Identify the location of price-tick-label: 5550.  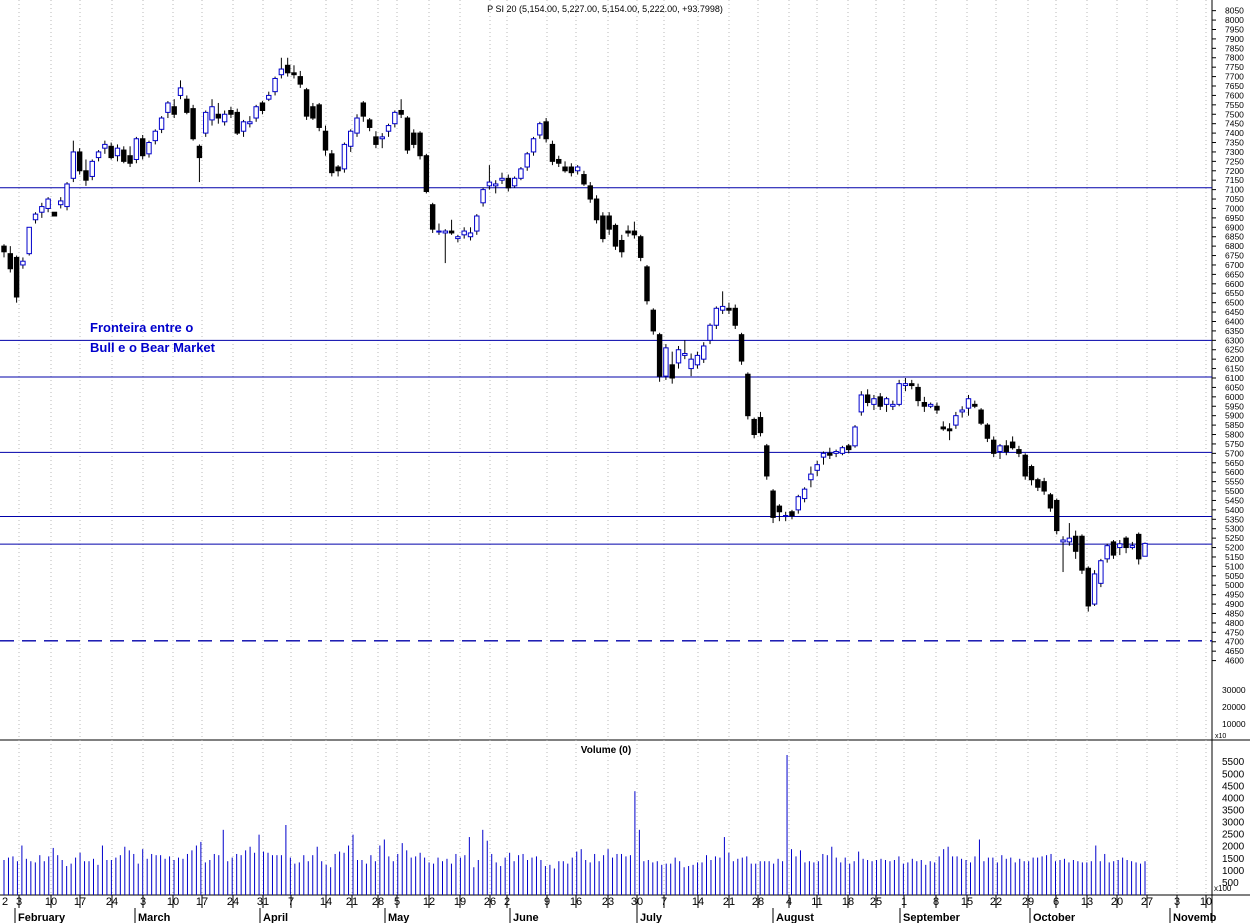
(1234, 482).